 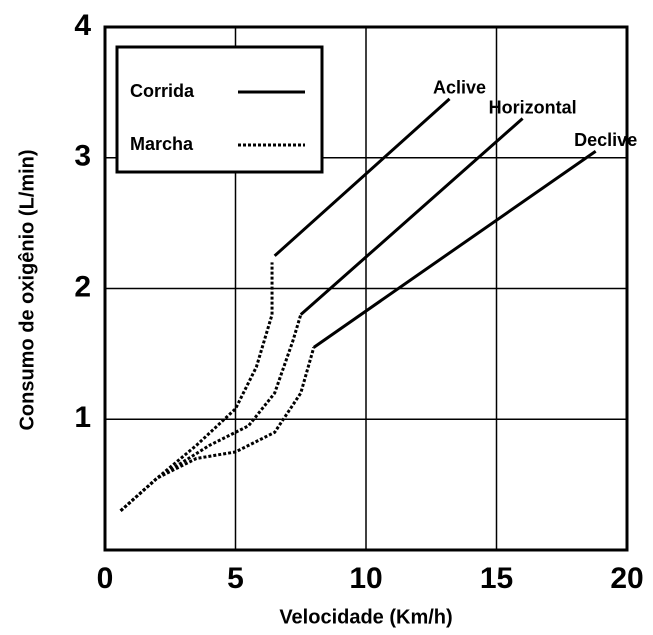 What do you see at coordinates (219, 109) in the screenshot?
I see `legend-box` at bounding box center [219, 109].